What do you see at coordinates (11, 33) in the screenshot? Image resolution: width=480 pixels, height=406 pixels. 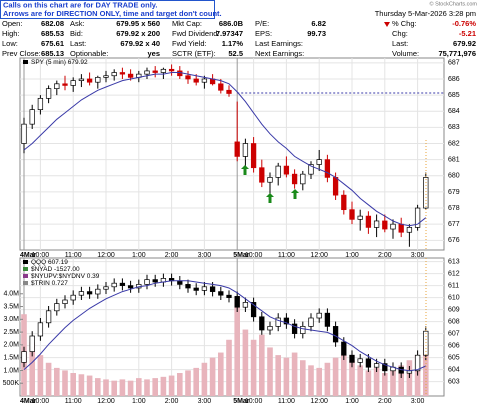 I see `quote-label: High:` at bounding box center [11, 33].